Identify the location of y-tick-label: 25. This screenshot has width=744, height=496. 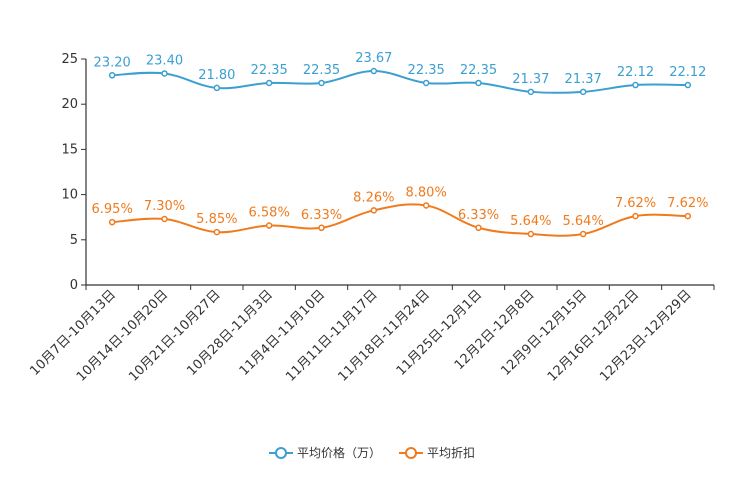
(69, 59).